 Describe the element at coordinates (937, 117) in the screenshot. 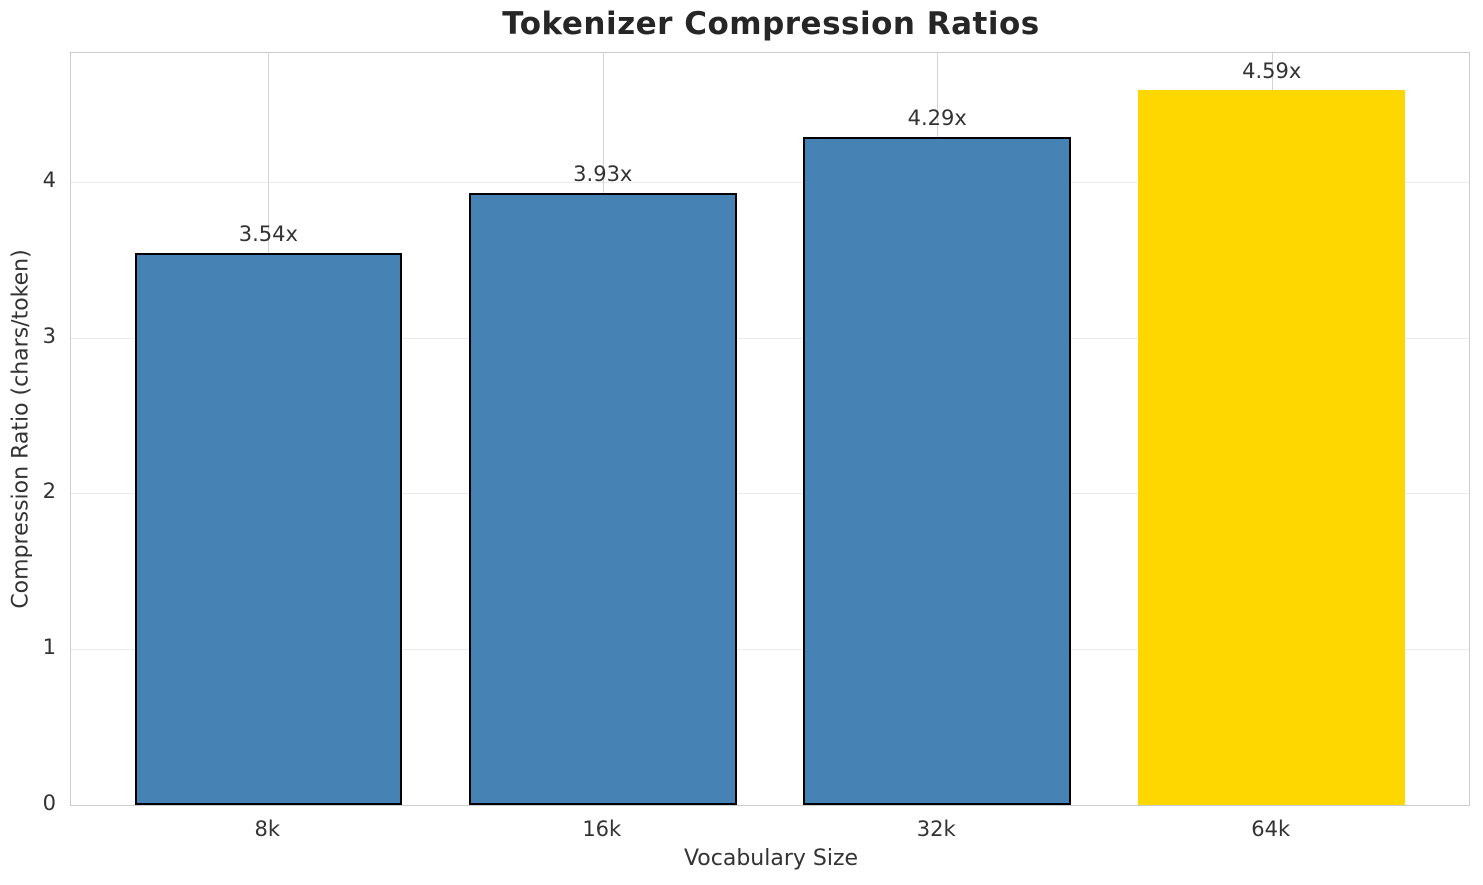

I see `bar-value-label: 4.29x` at that location.